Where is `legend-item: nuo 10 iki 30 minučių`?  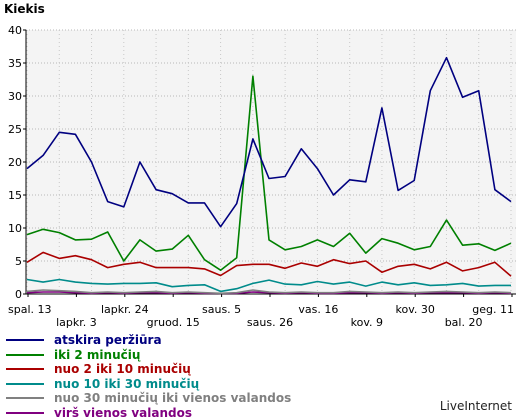
legend-item: nuo 10 iki 30 minučių is located at coordinates (148, 384).